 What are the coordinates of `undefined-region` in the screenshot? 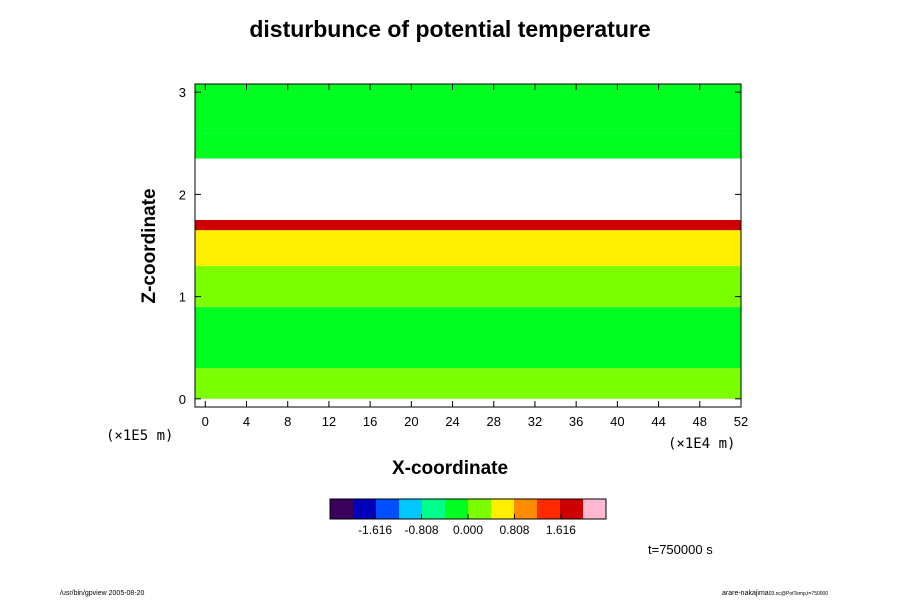 It's located at (468, 189).